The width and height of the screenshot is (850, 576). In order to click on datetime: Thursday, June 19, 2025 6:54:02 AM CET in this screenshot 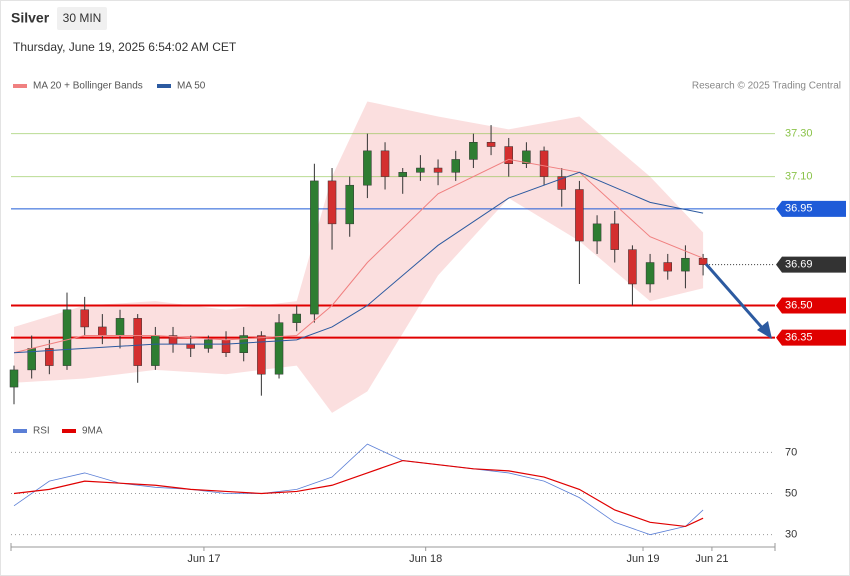, I will do `click(125, 47)`.